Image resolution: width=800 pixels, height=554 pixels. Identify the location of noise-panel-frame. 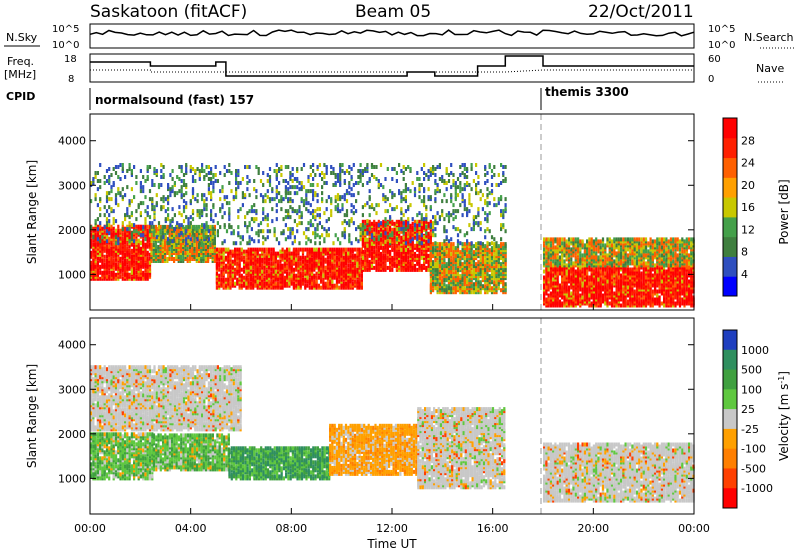
(392, 36).